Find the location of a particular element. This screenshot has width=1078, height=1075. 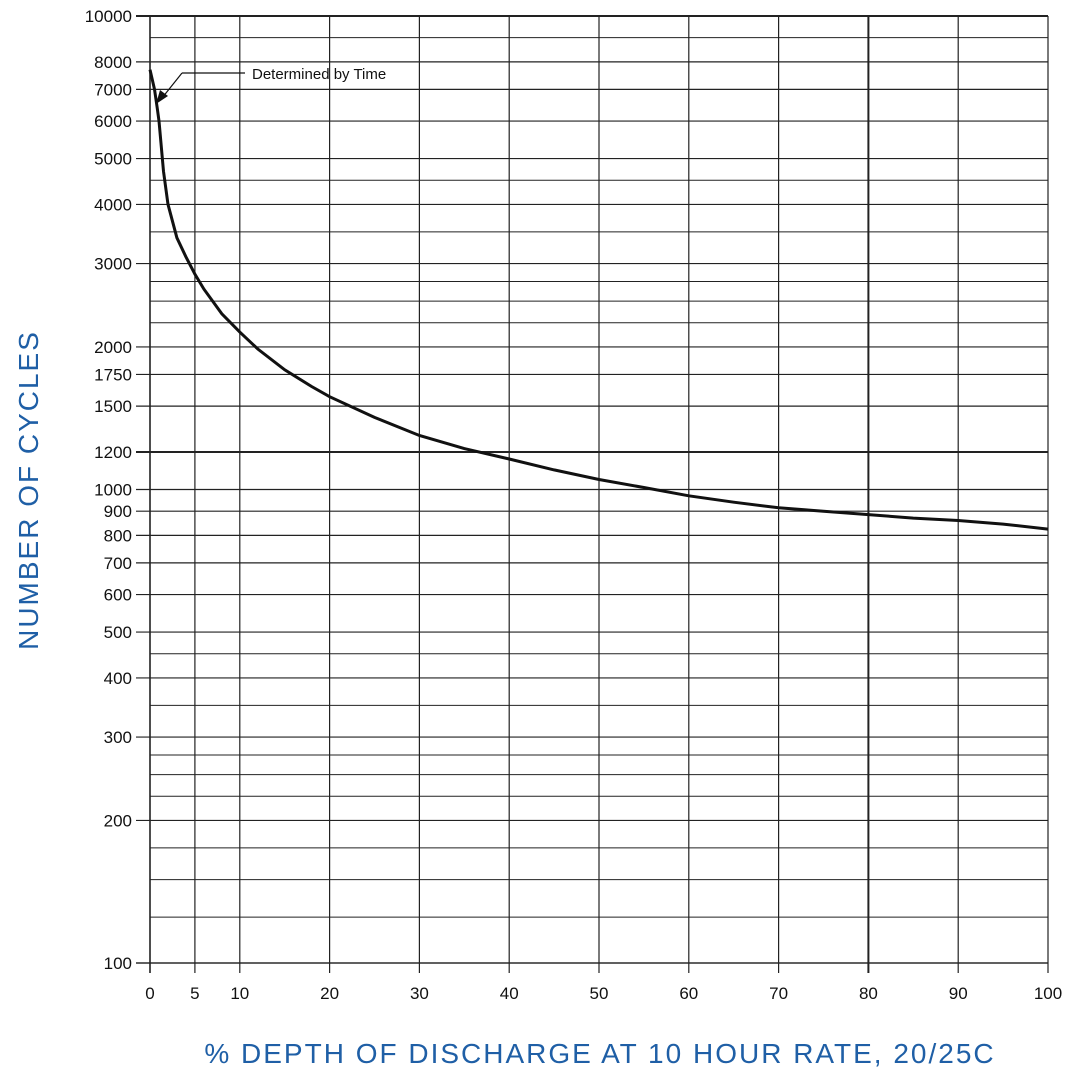

x-tick-label: 30 is located at coordinates (419, 993).